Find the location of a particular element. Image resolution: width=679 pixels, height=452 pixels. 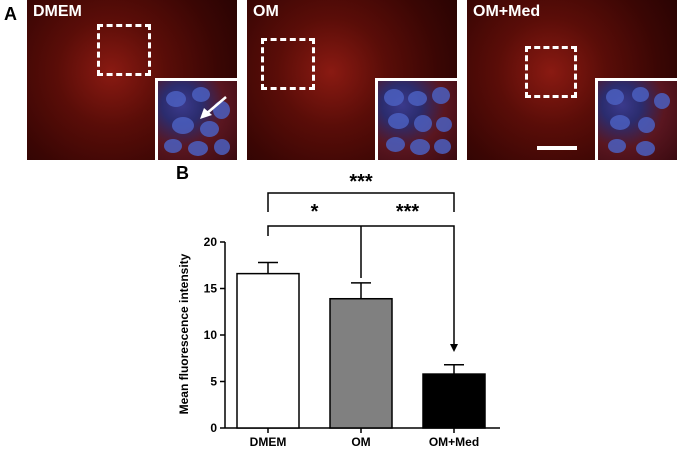

y-tick-label: 5 is located at coordinates (213, 382).